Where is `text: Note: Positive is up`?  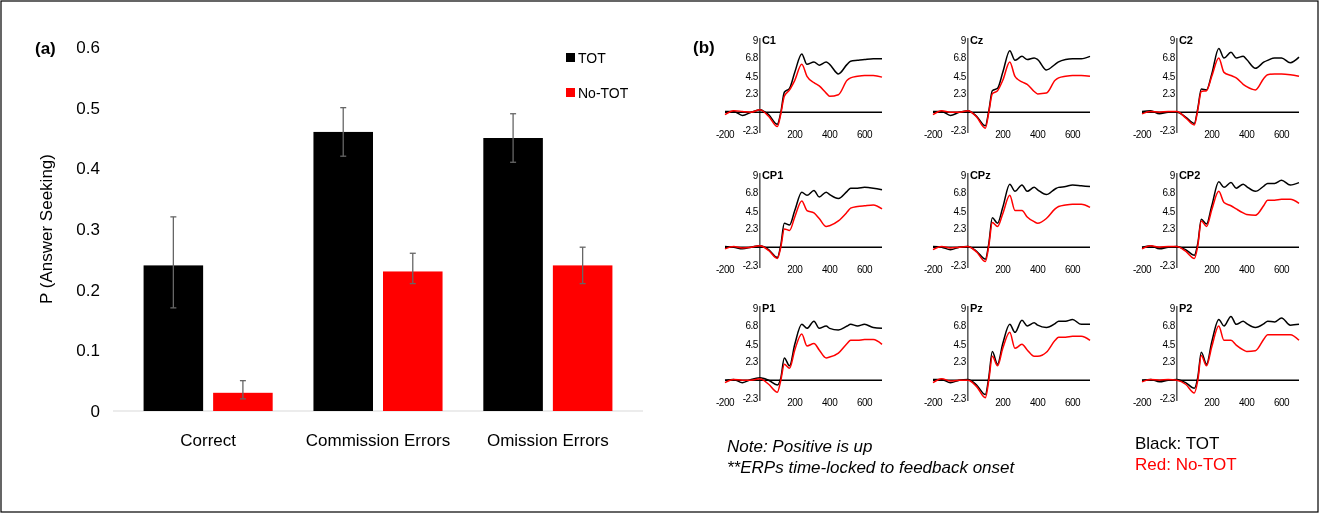 text: Note: Positive is up is located at coordinates (800, 446).